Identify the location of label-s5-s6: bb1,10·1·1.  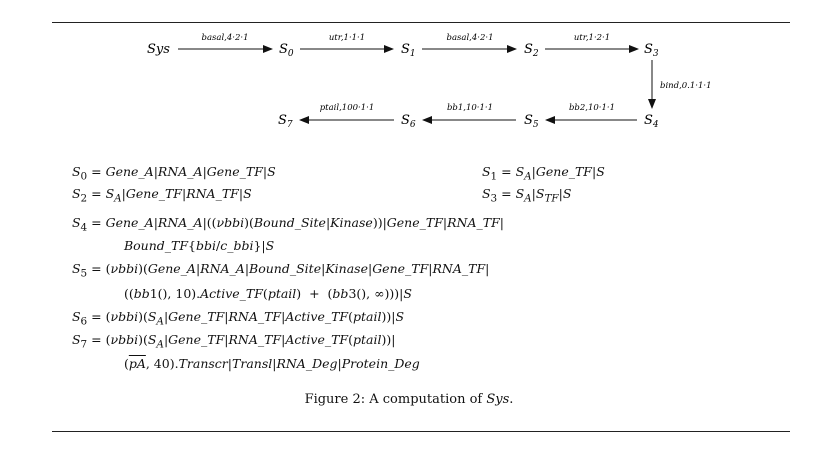
(470, 108).